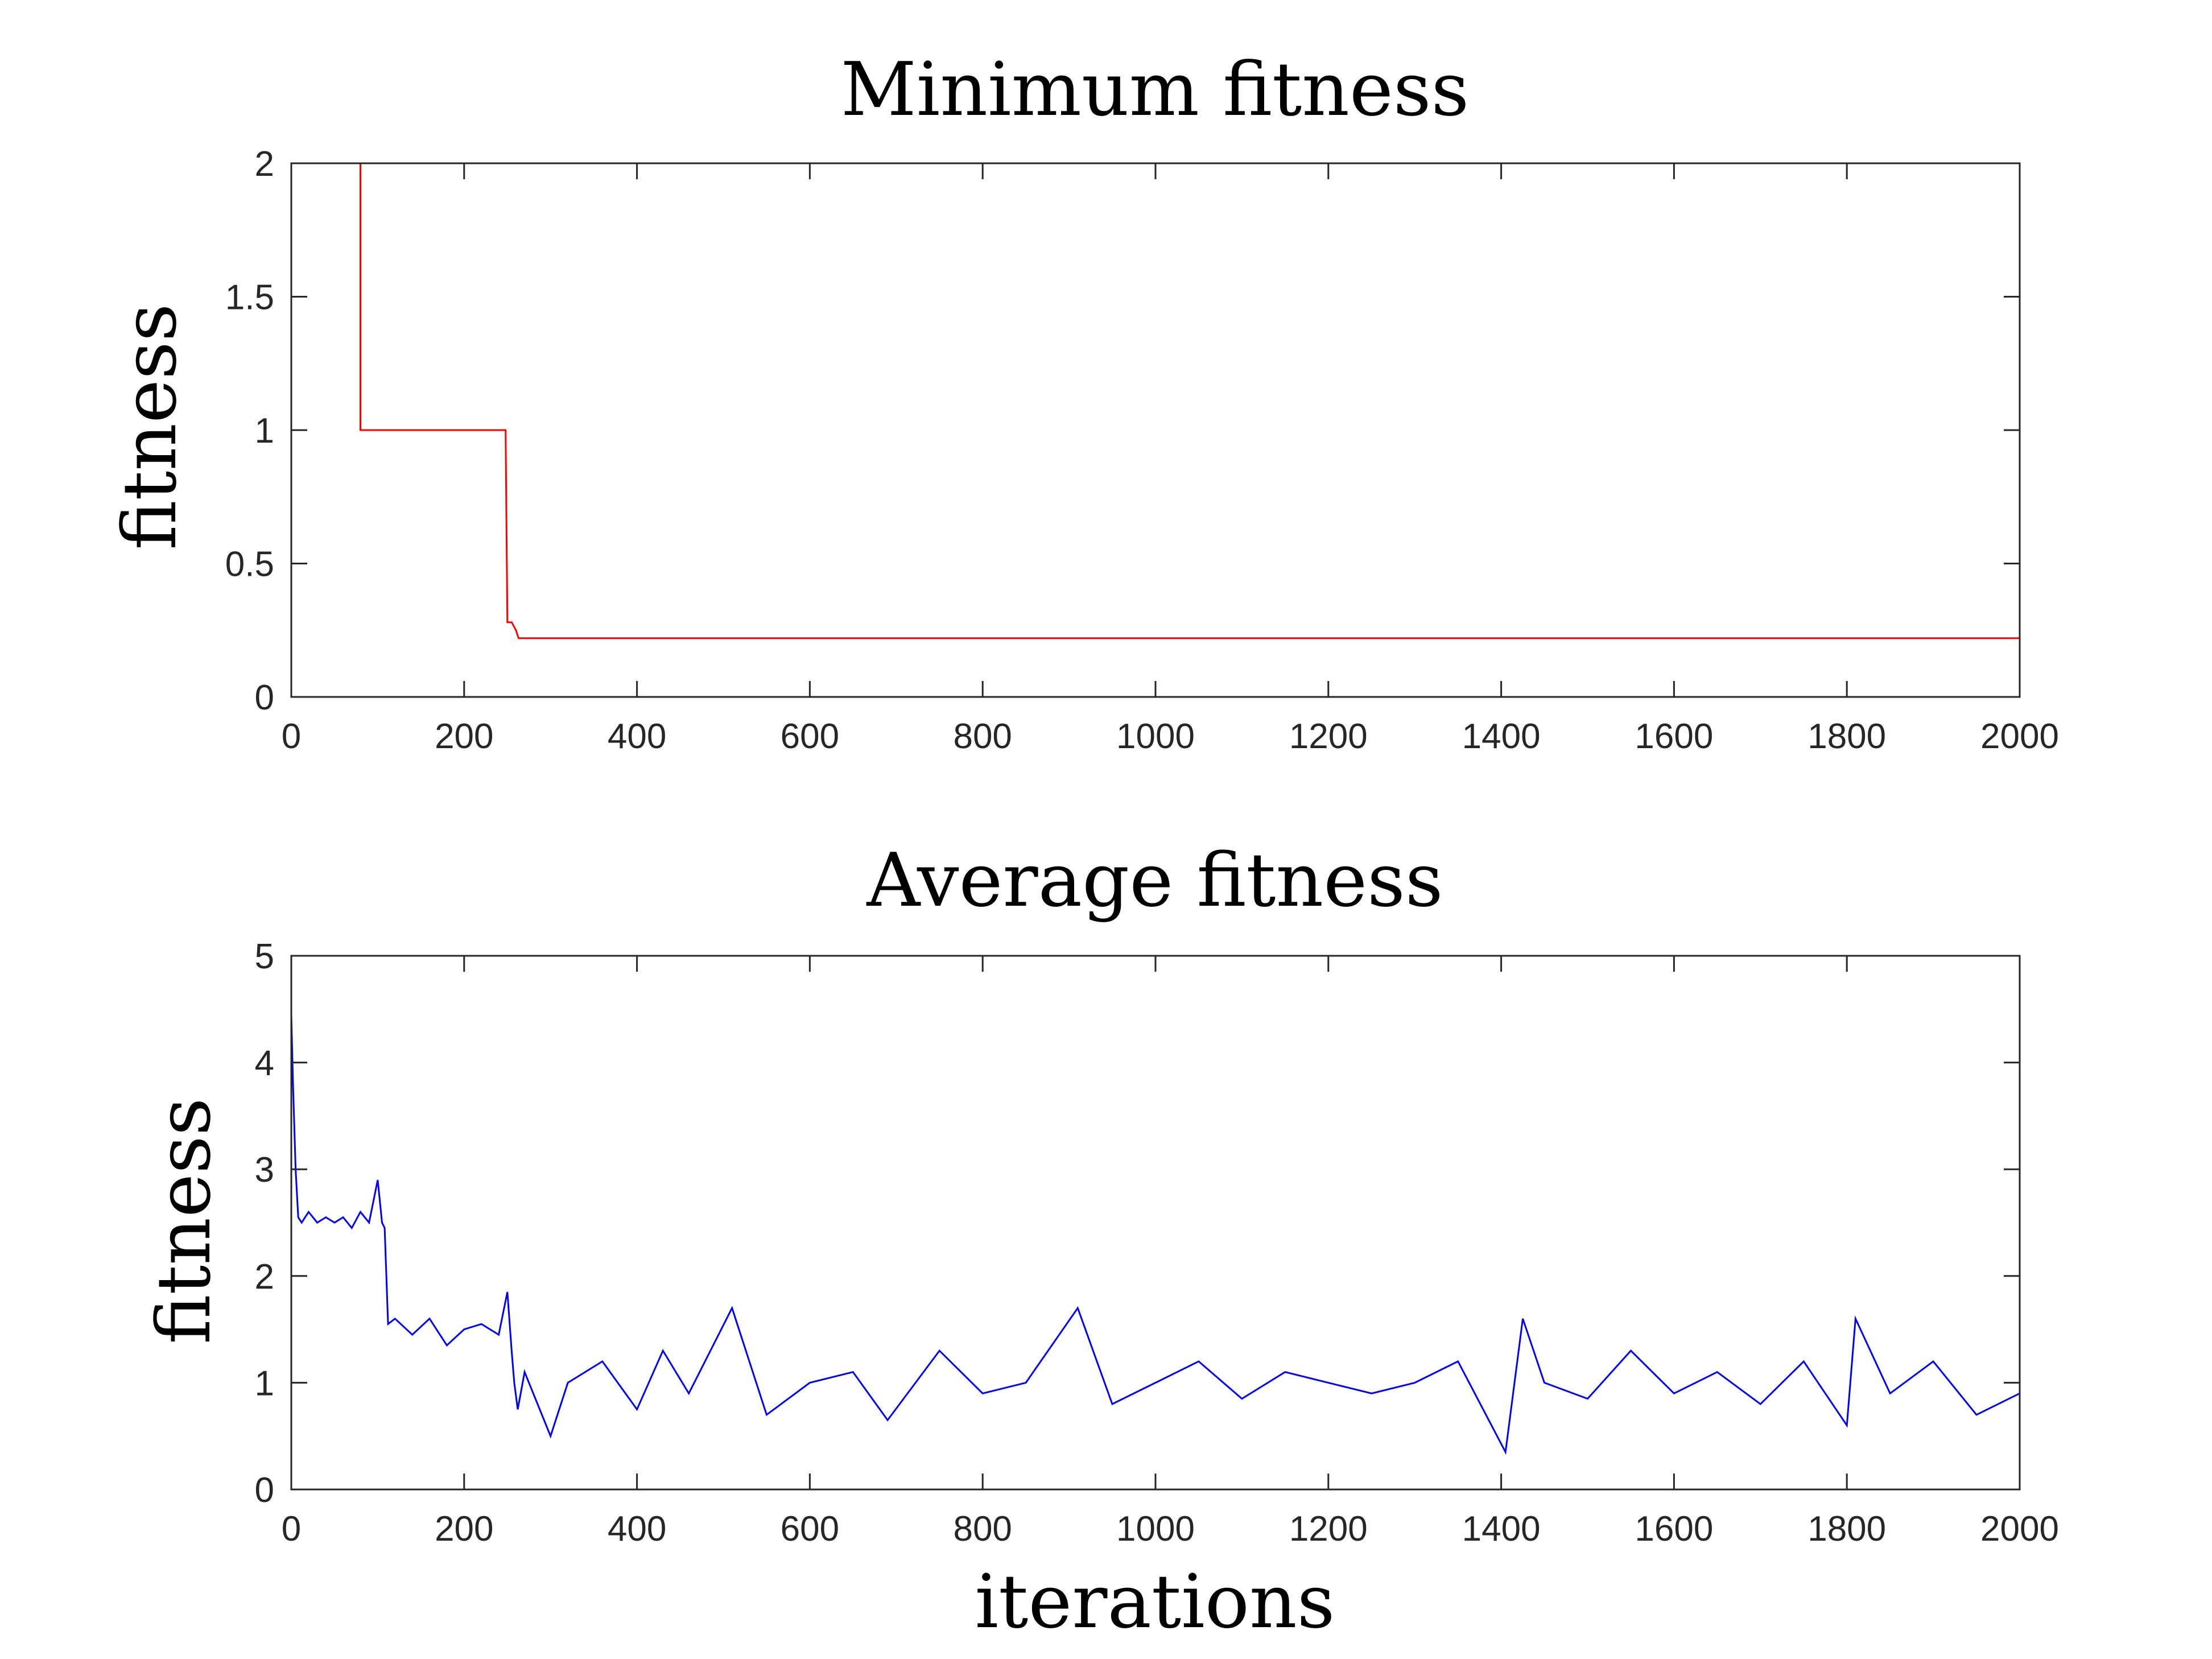 This screenshot has height=1659, width=2212. Describe the element at coordinates (1155, 89) in the screenshot. I see `chart-title: Minimum fitness` at that location.